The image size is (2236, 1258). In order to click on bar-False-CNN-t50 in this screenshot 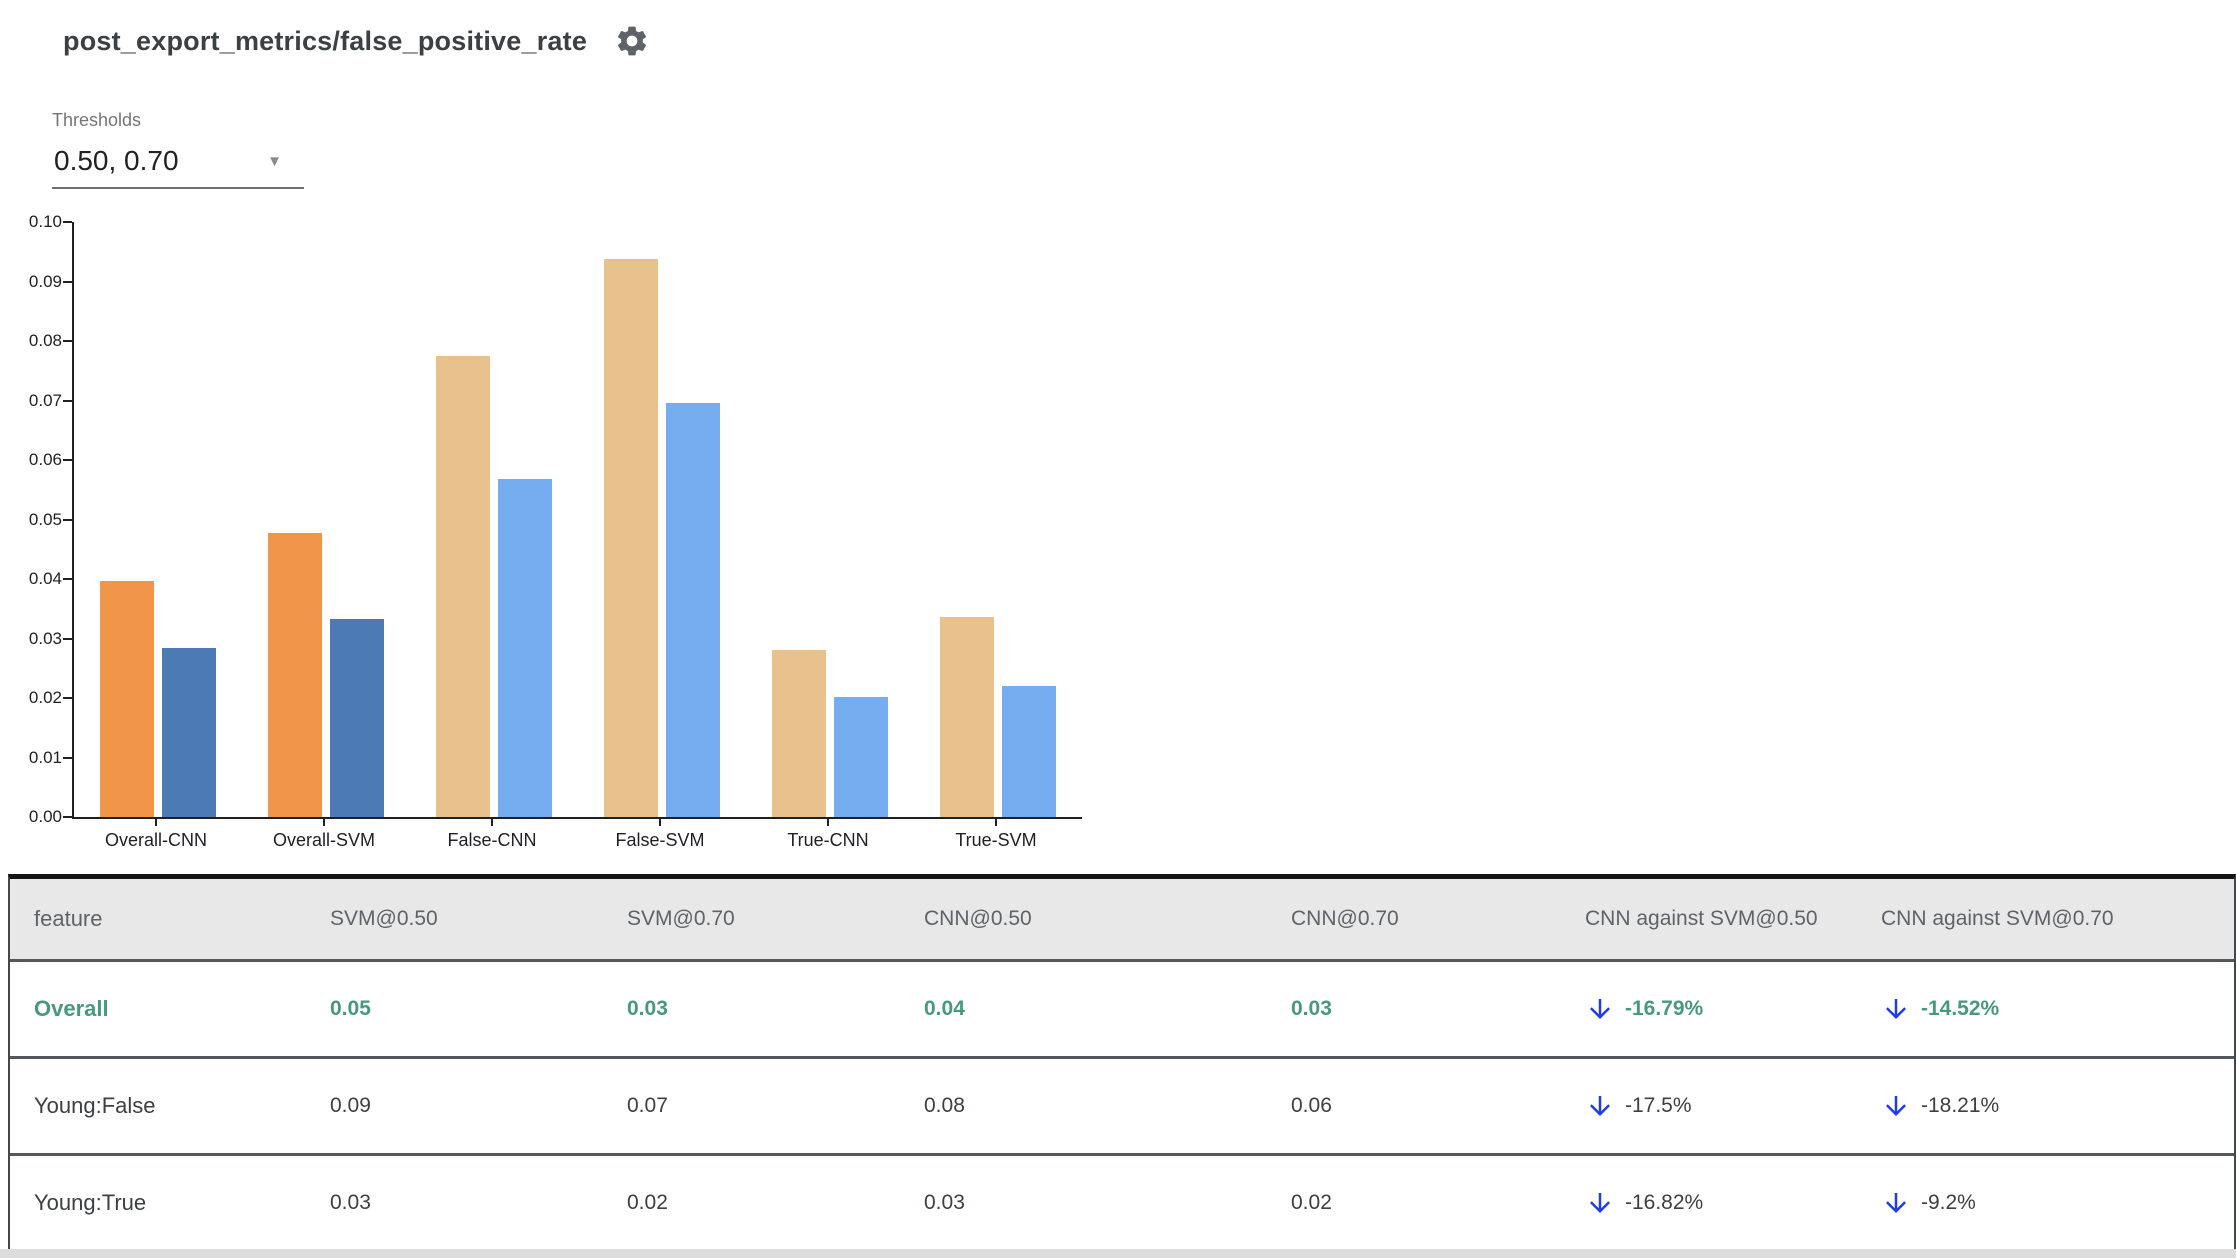, I will do `click(463, 586)`.